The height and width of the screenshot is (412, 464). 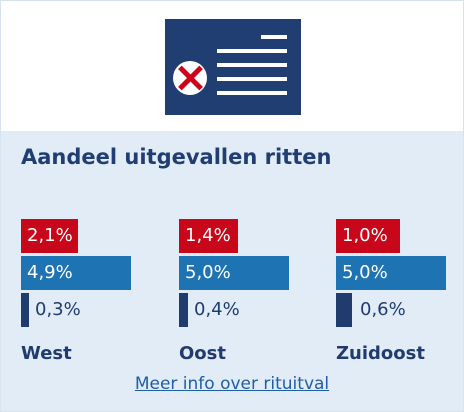 I want to click on bar-red-label: 2,1%, so click(x=50, y=235).